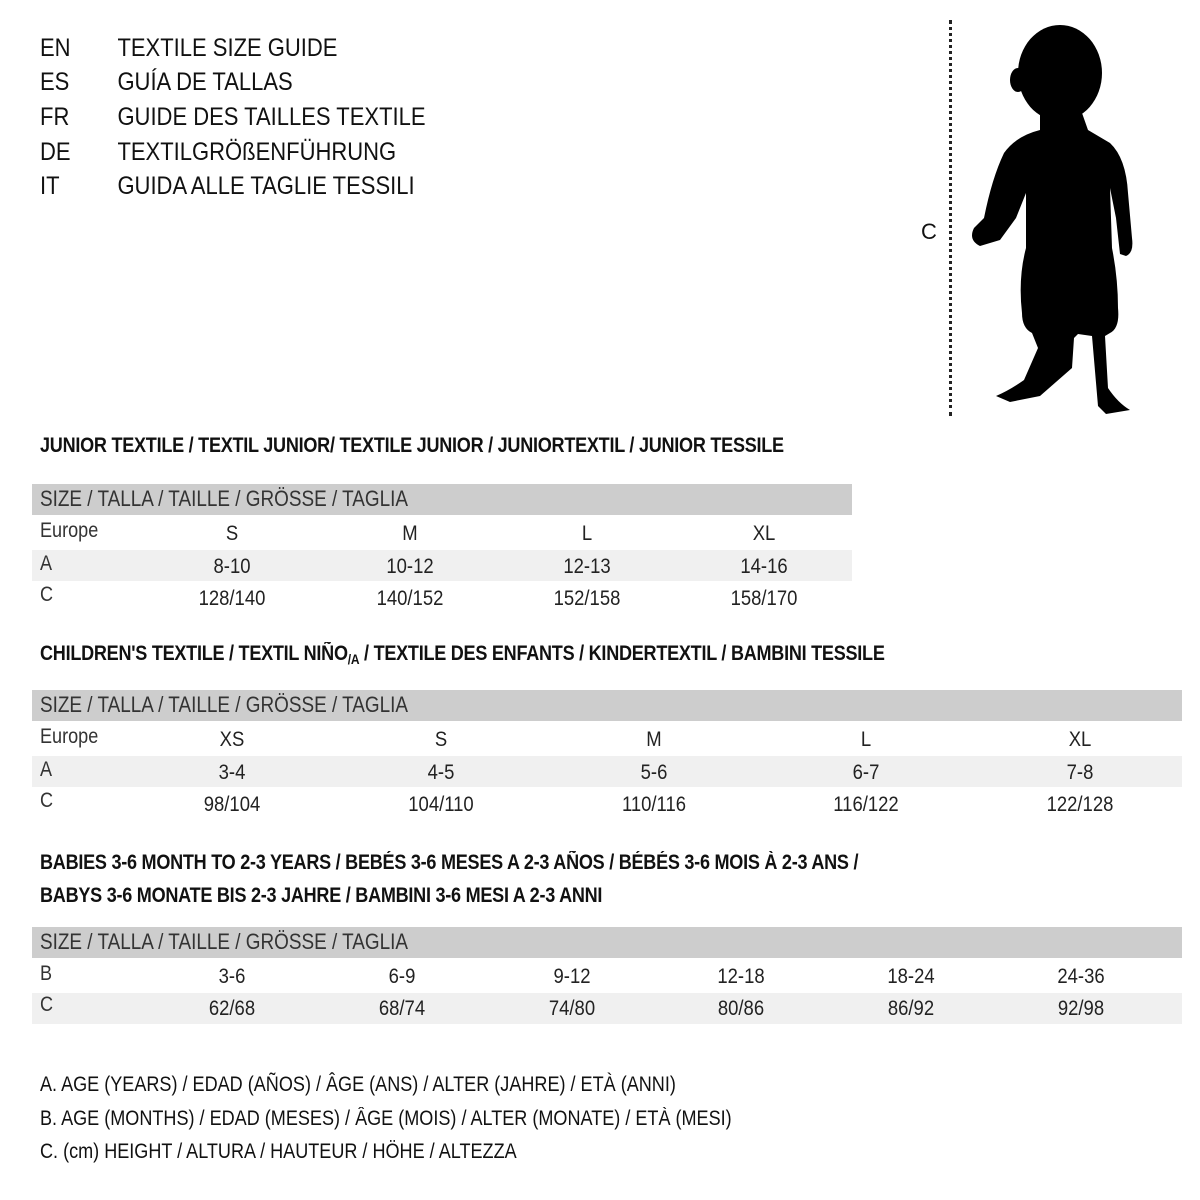 The height and width of the screenshot is (1200, 1200). Describe the element at coordinates (257, 152) in the screenshot. I see `title-text: TEXTILGRÖßENFÜHRUNG` at that location.